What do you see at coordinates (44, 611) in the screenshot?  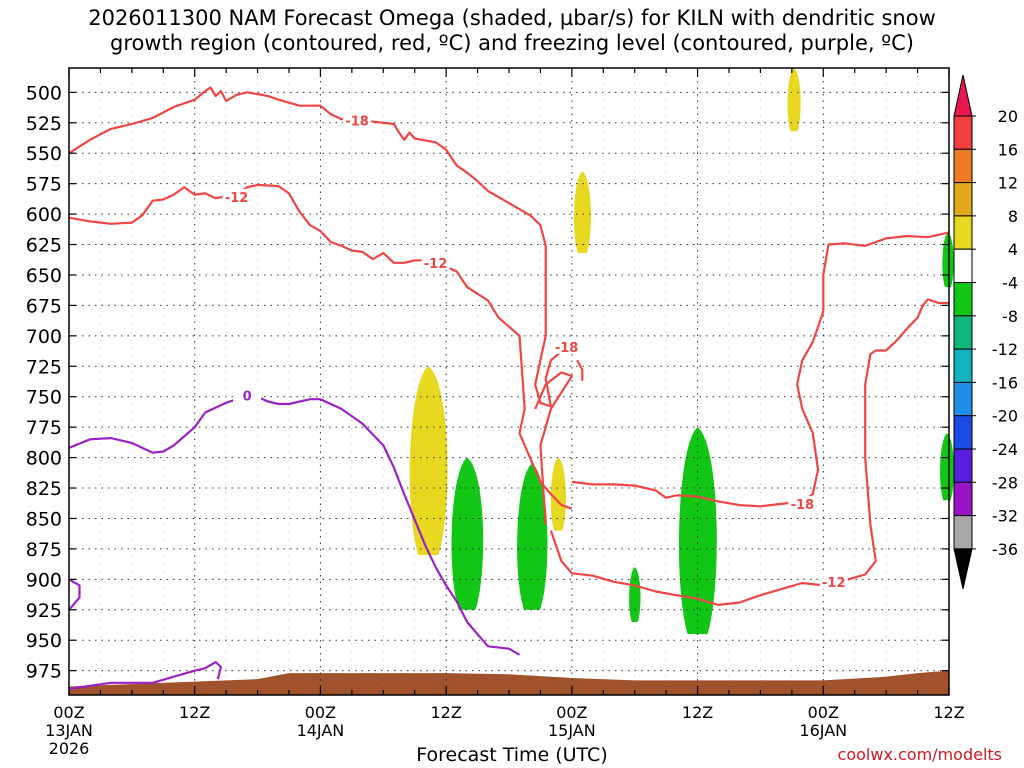 I see `y-tick-label: 925` at bounding box center [44, 611].